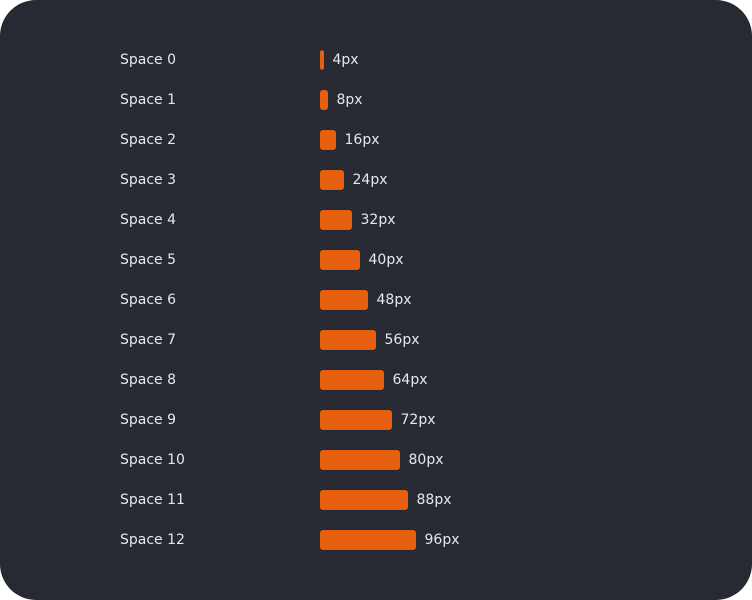 The width and height of the screenshot is (752, 600). What do you see at coordinates (148, 60) in the screenshot?
I see `space-name: Space 0` at bounding box center [148, 60].